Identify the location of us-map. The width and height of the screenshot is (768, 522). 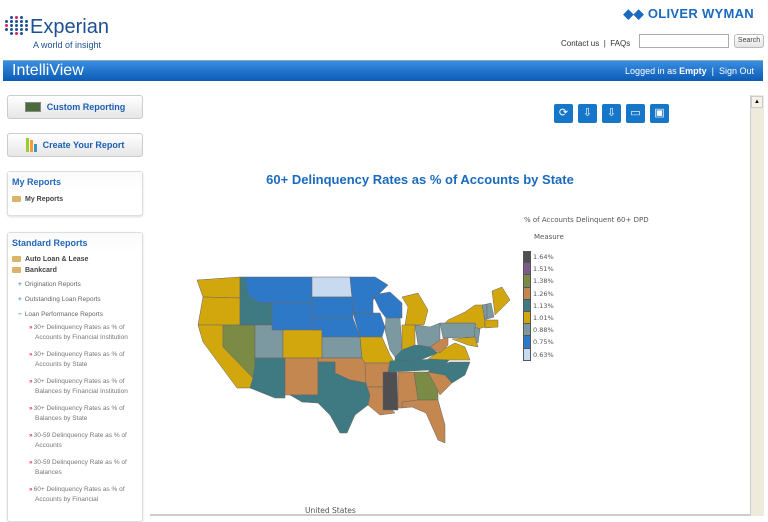
(353, 360).